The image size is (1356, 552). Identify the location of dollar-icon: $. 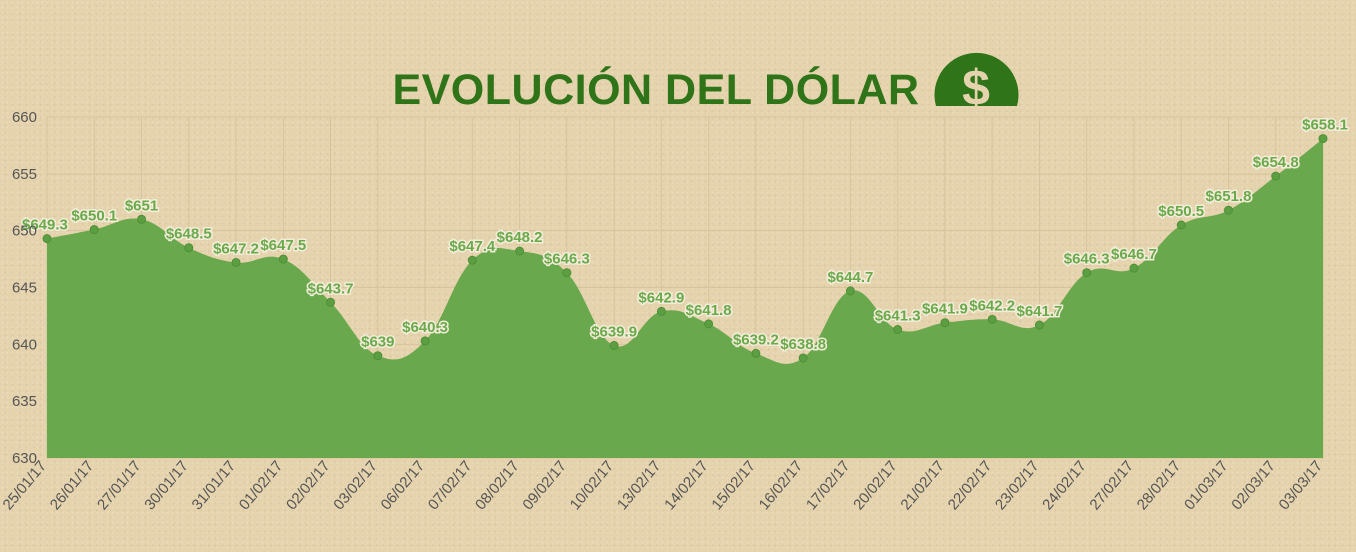
(976, 84).